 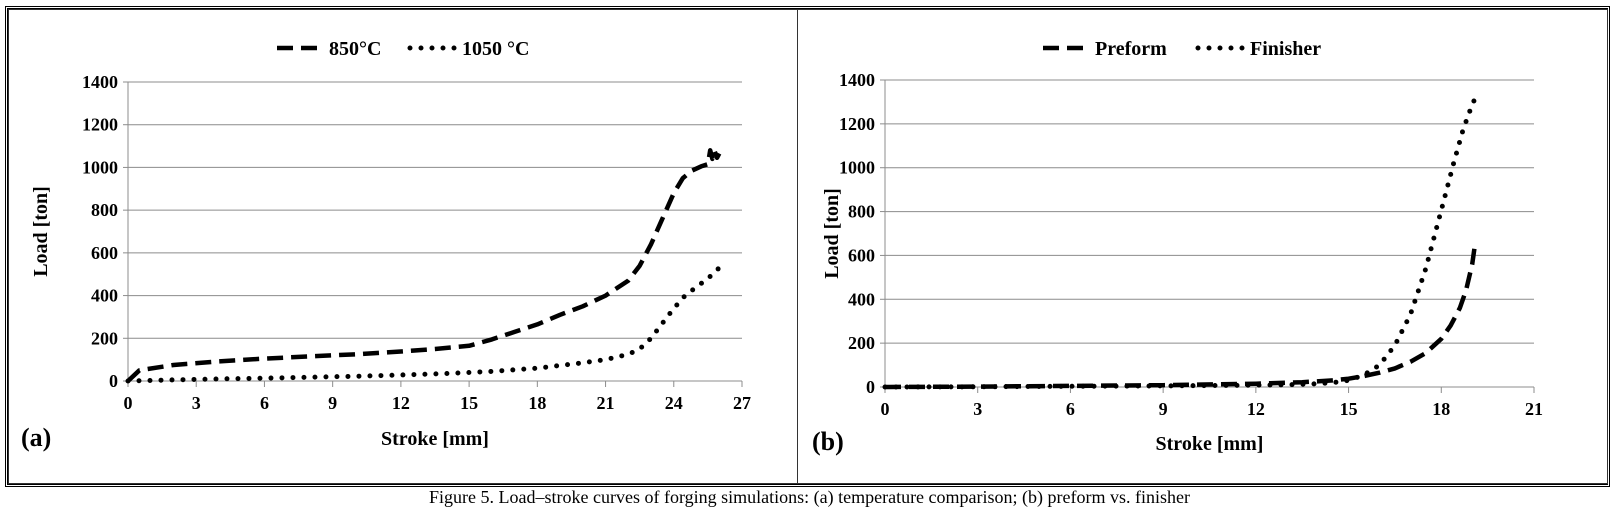 What do you see at coordinates (1181, 315) in the screenshot?
I see `series-line-preform` at bounding box center [1181, 315].